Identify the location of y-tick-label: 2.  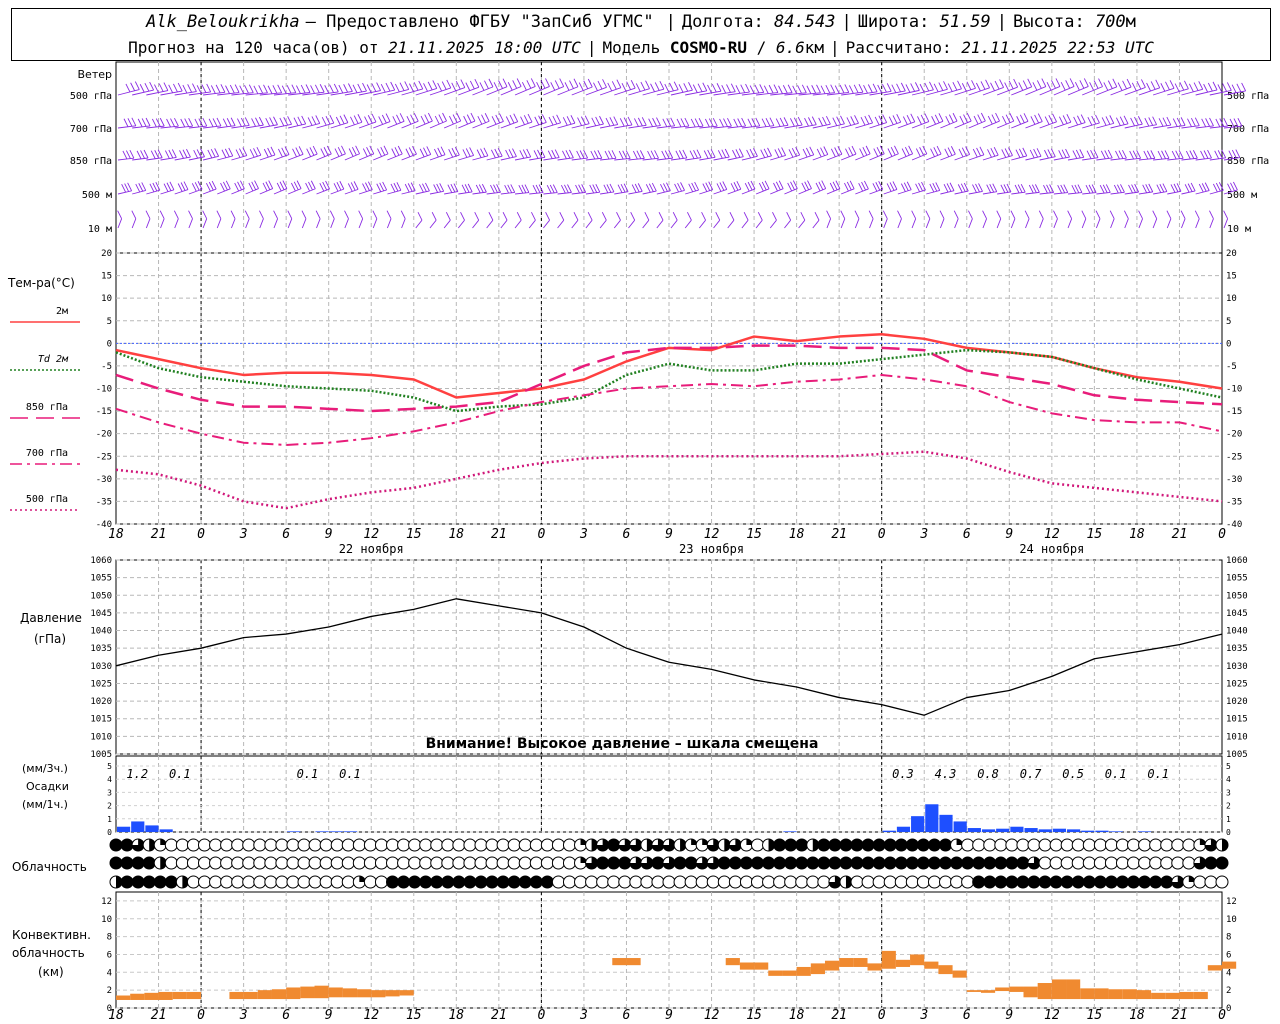
(1228, 806).